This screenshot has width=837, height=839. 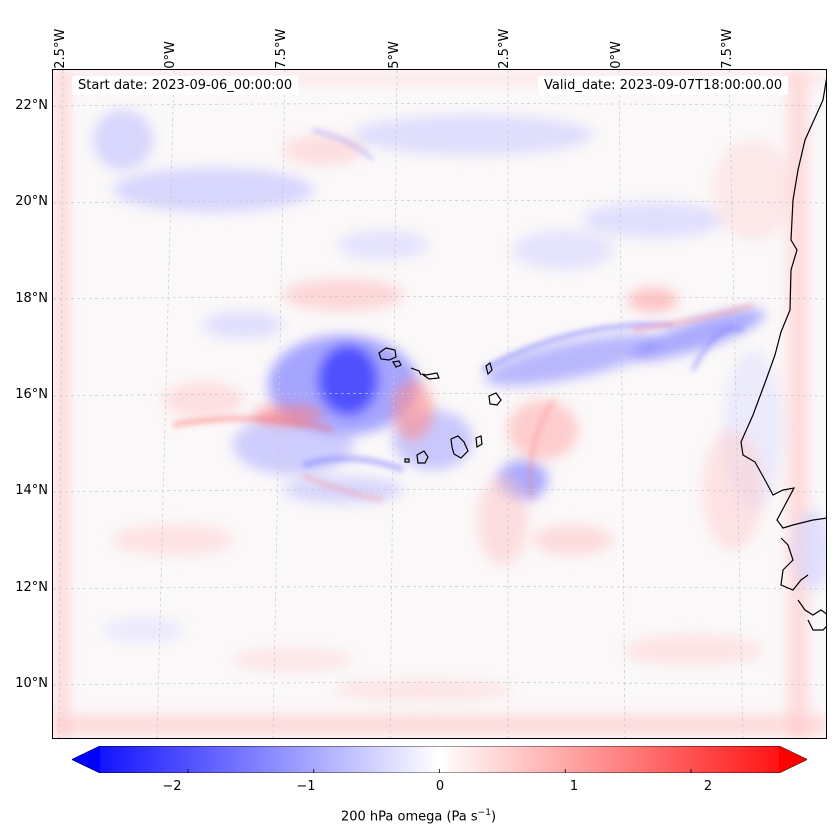 I want to click on start-date-label: Start date: 2023-09-06_00:00:00, so click(x=185, y=85).